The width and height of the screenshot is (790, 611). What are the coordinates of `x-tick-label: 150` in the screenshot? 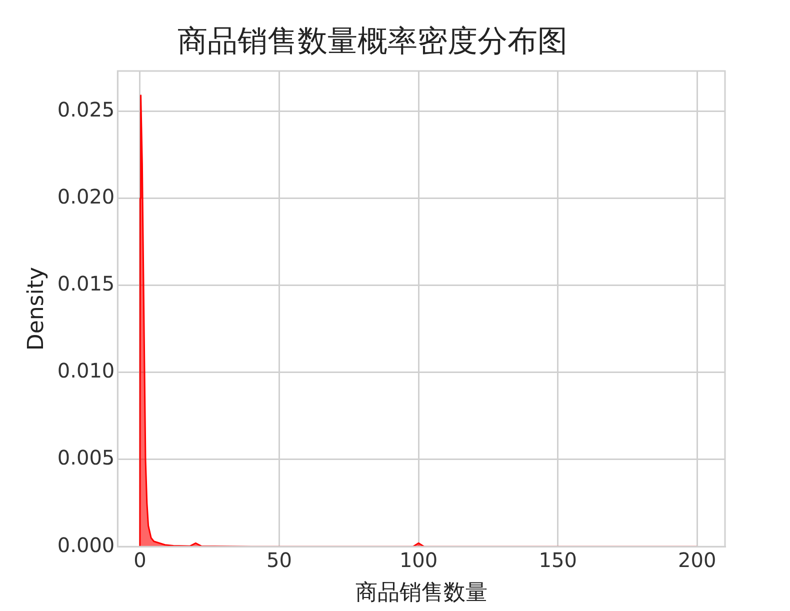 It's located at (557, 560).